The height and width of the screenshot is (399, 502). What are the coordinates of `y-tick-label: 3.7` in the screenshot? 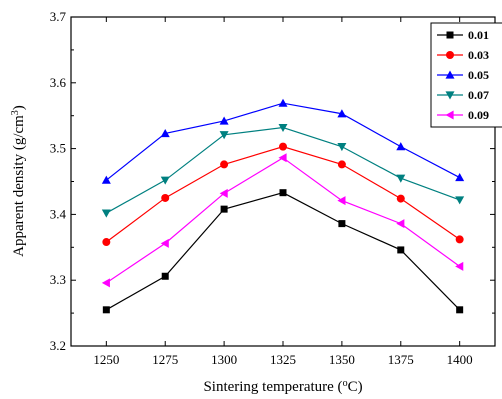 It's located at (58, 16).